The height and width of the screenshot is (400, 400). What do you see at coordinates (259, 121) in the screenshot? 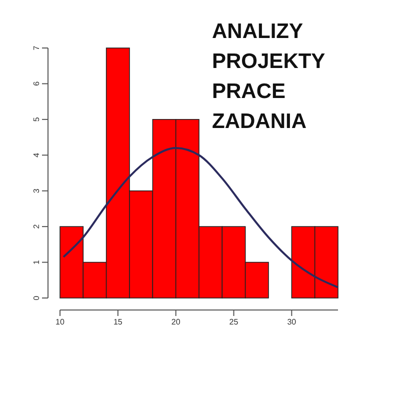
I see `annotation: ZADANIA` at bounding box center [259, 121].